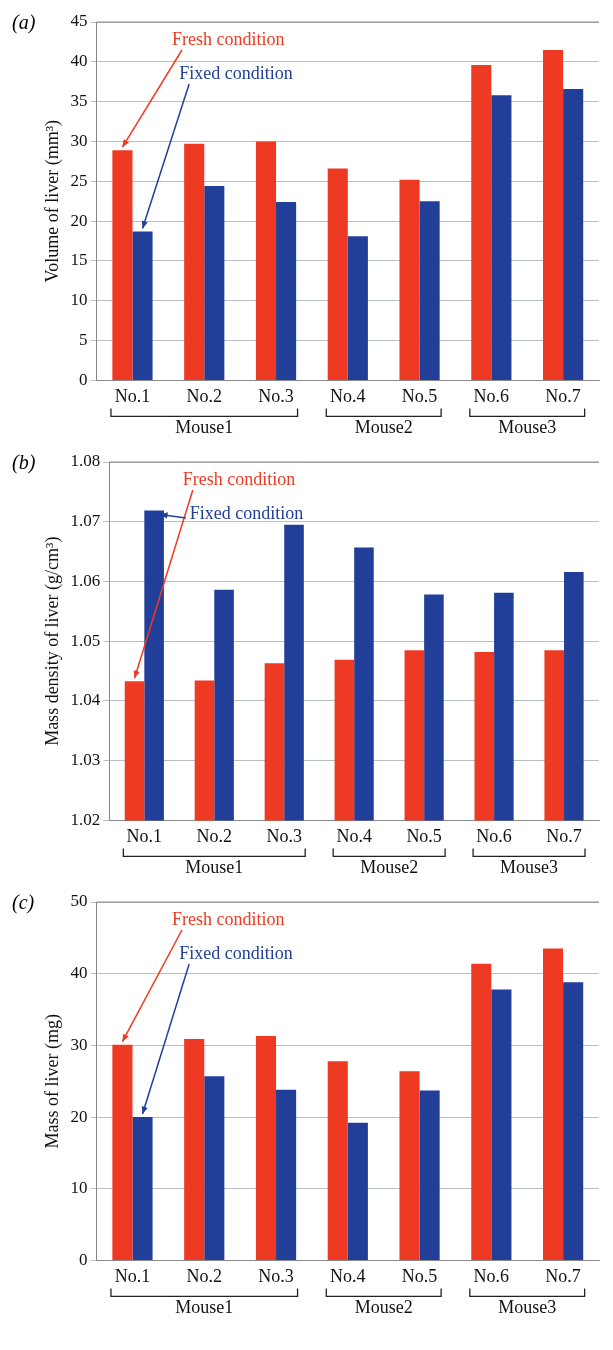 This screenshot has height=1350, width=613. Describe the element at coordinates (24, 23) in the screenshot. I see `chart-title: (a)` at that location.